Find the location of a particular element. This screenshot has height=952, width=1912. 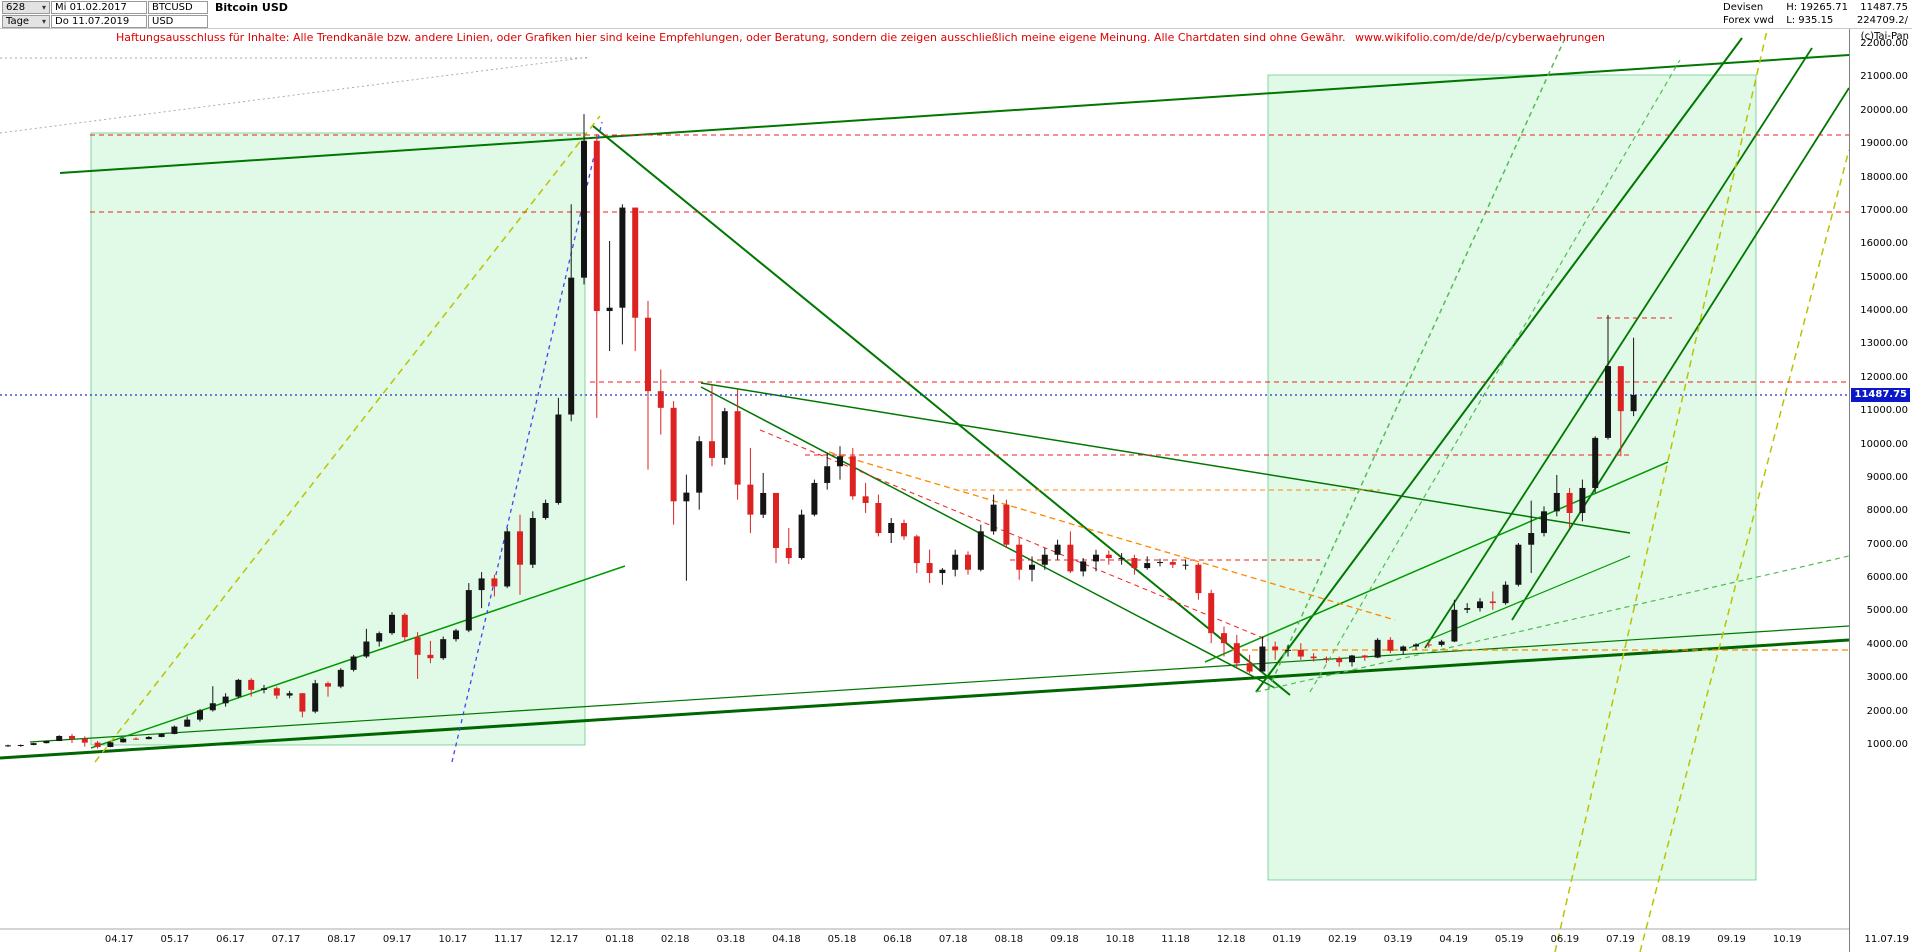

y-axis-label: 7000.00 is located at coordinates (1887, 544).